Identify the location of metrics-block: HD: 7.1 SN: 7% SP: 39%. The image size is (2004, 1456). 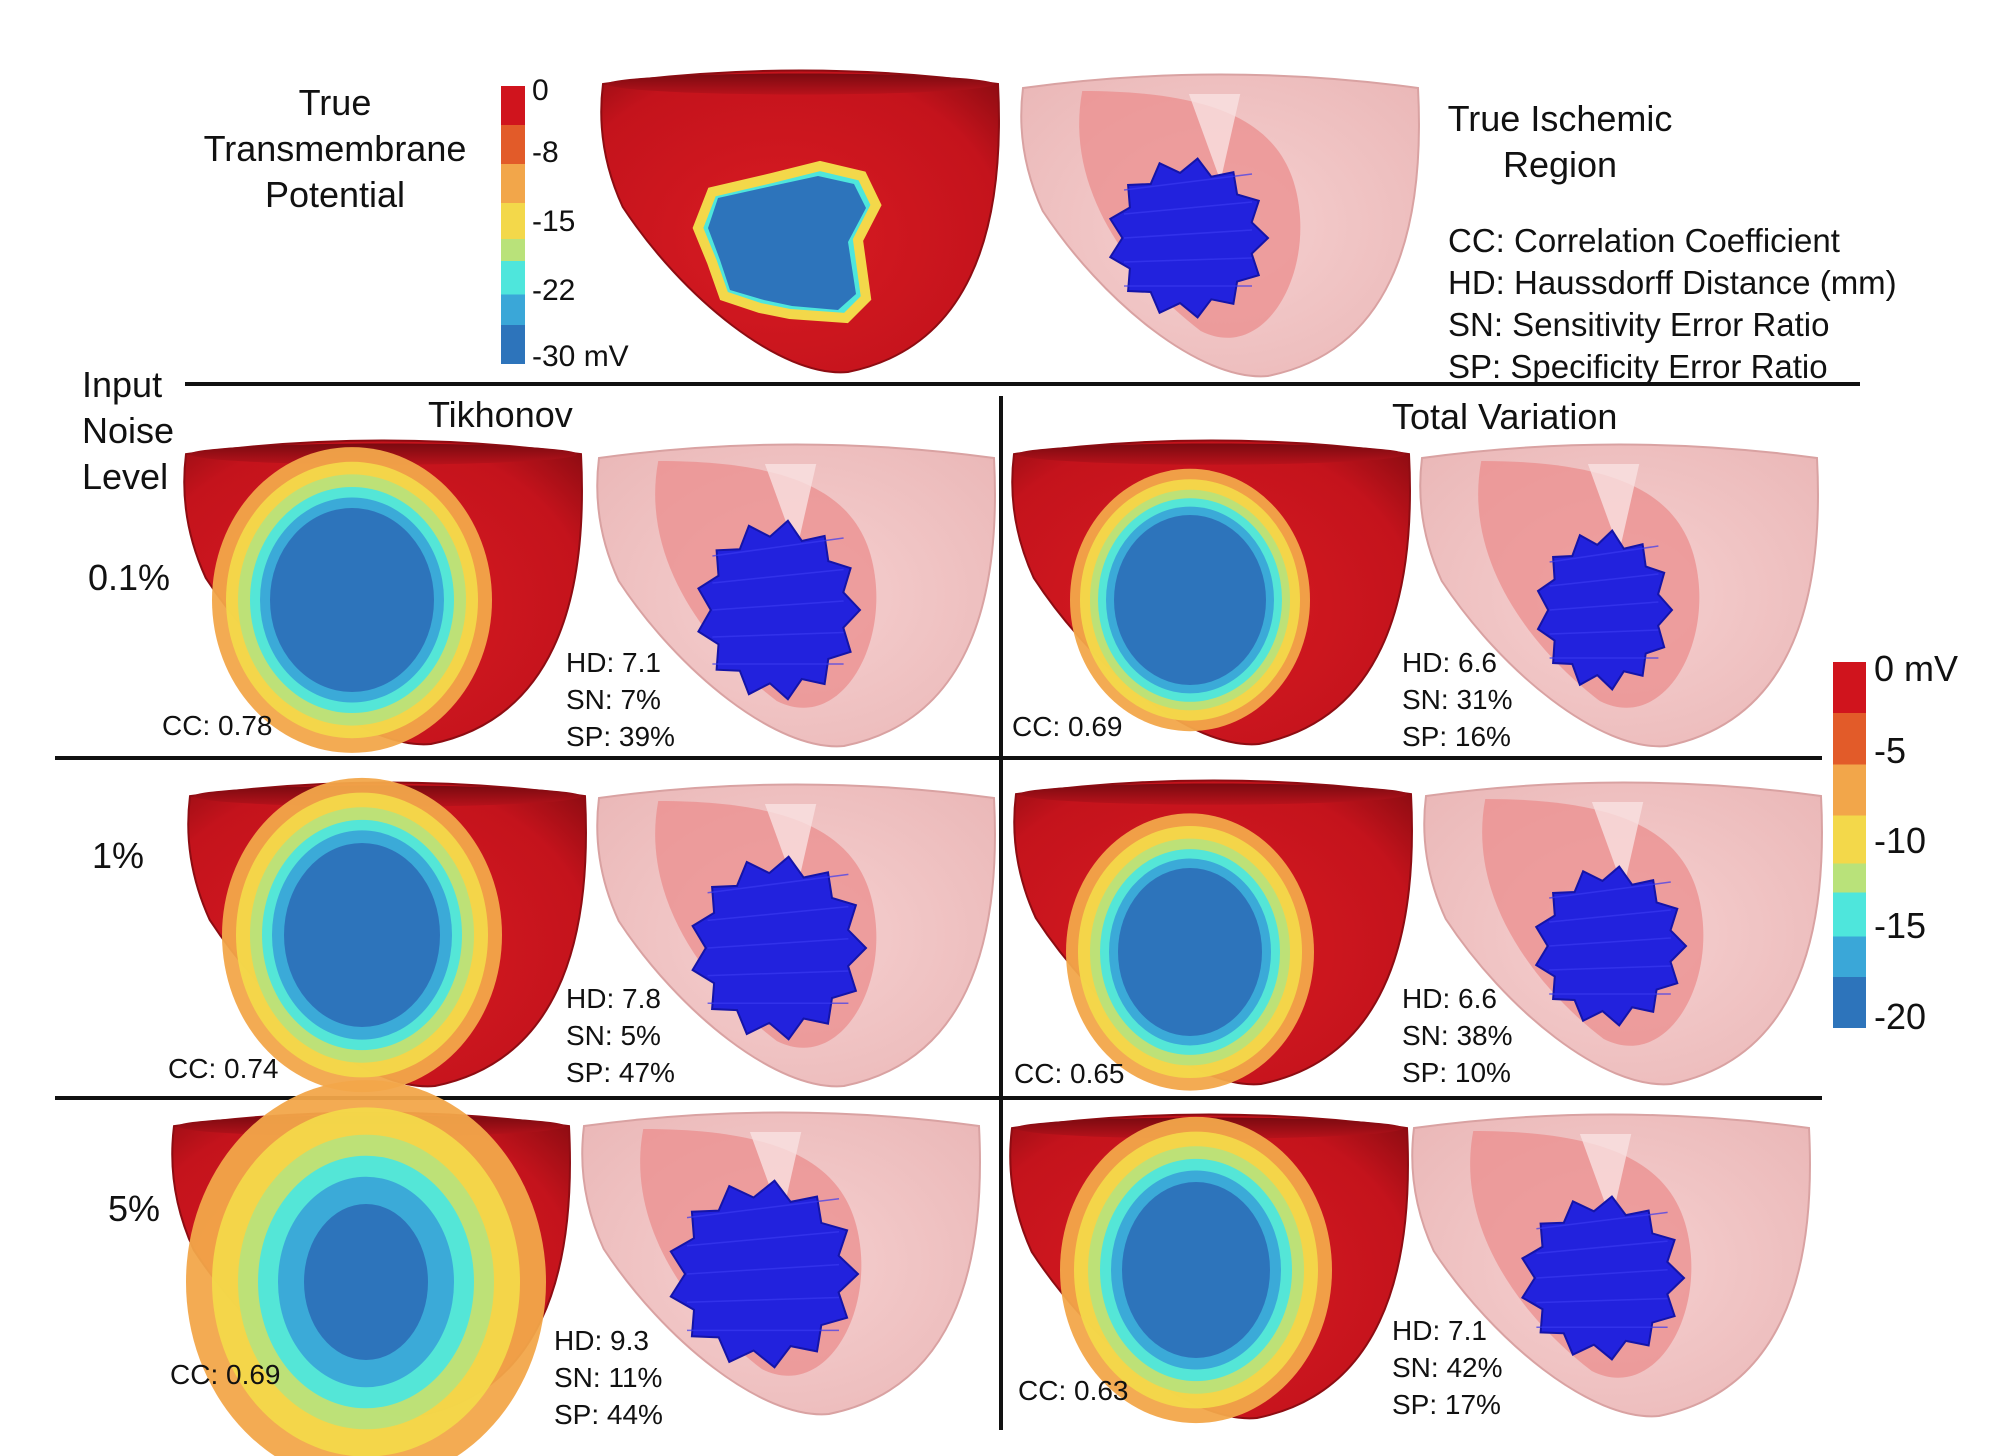
(620, 699).